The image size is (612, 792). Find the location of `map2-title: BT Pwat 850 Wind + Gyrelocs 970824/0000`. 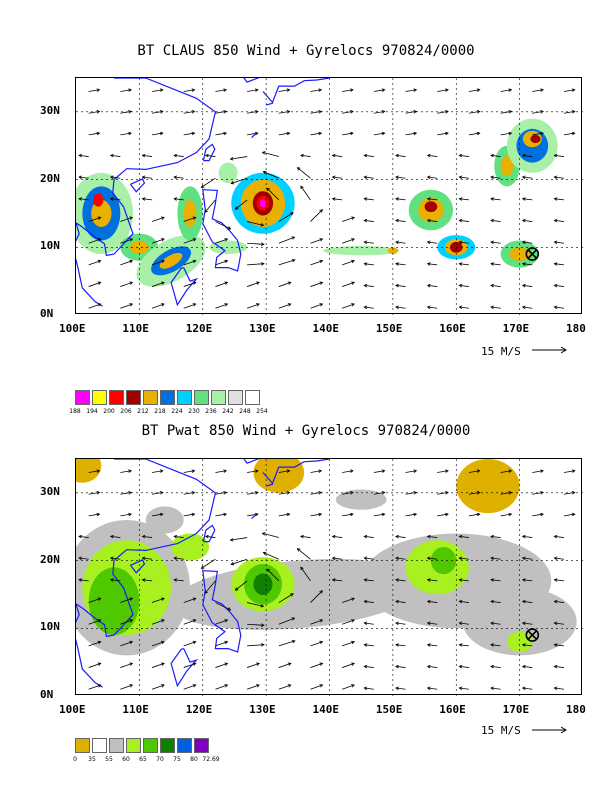

map2-title: BT Pwat 850 Wind + Gyrelocs 970824/0000 is located at coordinates (306, 431).